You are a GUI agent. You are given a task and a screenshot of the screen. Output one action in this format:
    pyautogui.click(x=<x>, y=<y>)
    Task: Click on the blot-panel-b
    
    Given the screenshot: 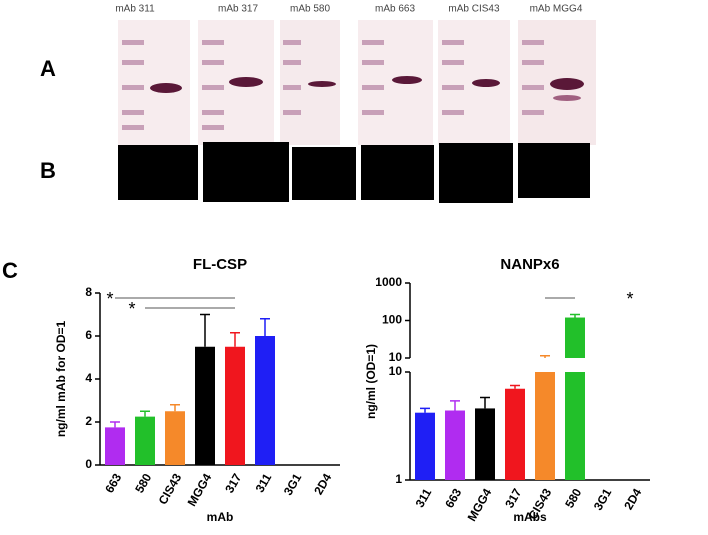 What is the action you would take?
    pyautogui.click(x=354, y=172)
    